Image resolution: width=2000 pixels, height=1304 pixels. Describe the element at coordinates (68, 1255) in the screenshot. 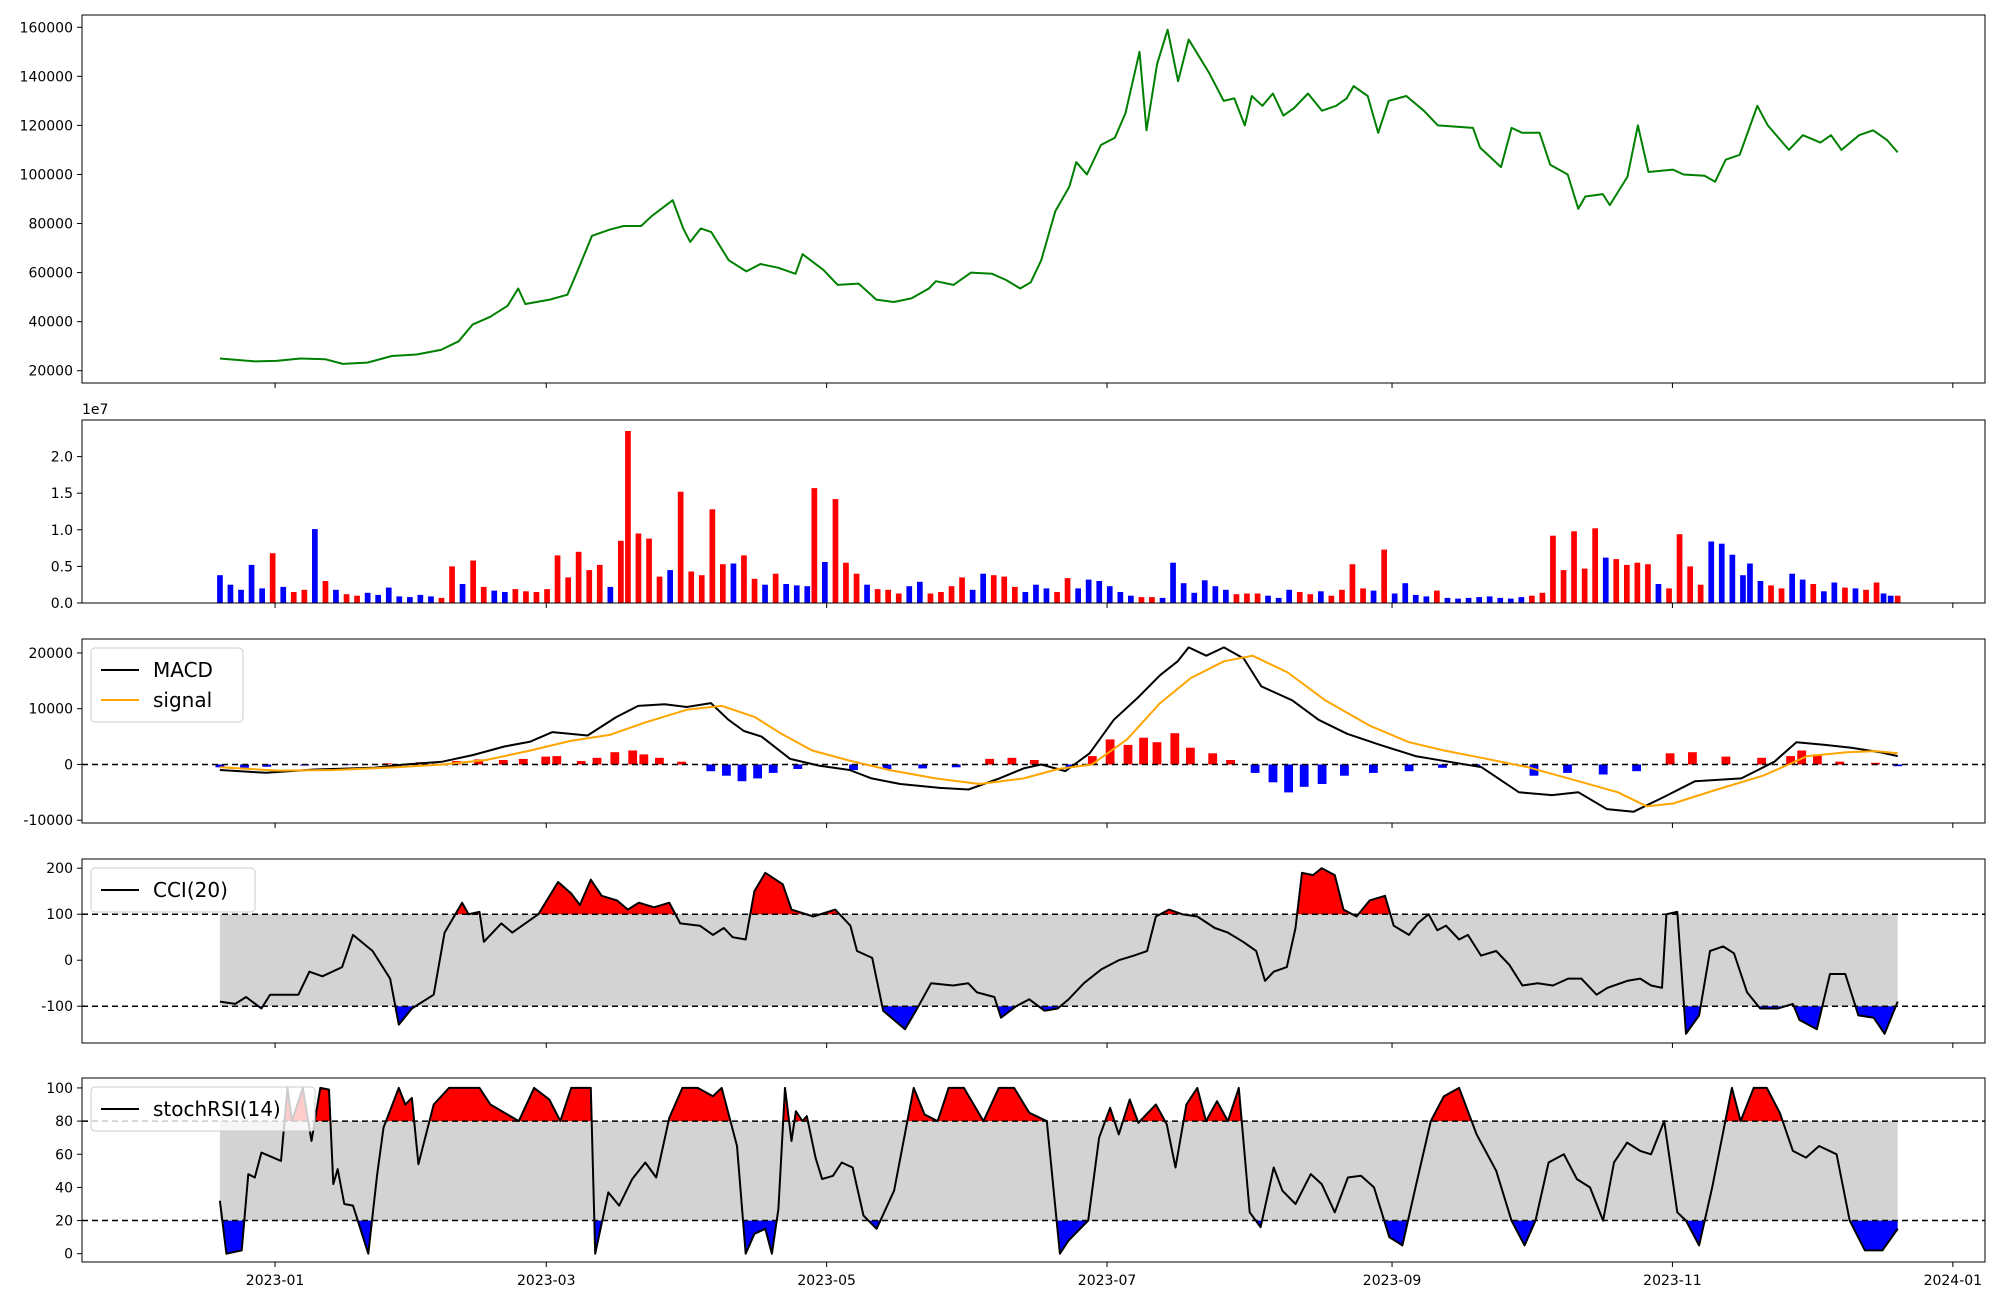

I see `stochrsi-y-tick-label: 0` at that location.